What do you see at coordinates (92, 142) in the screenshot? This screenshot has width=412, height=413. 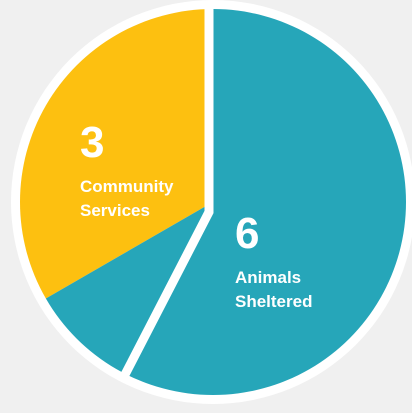 I see `slice-value-community-services: 3` at bounding box center [92, 142].